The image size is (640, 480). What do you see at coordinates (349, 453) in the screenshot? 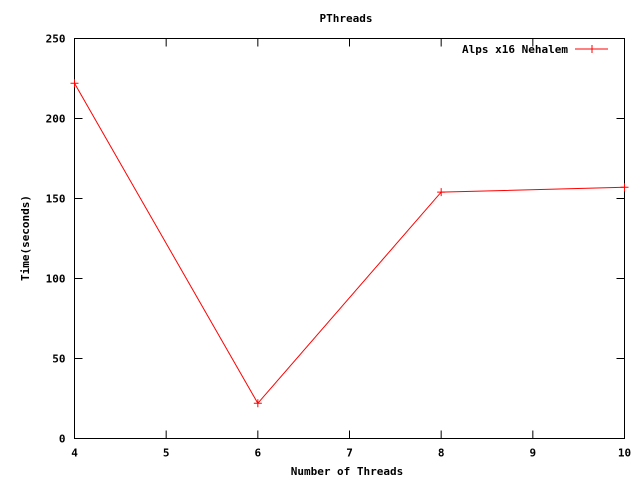
I see `x-tick-label: 7` at bounding box center [349, 453].